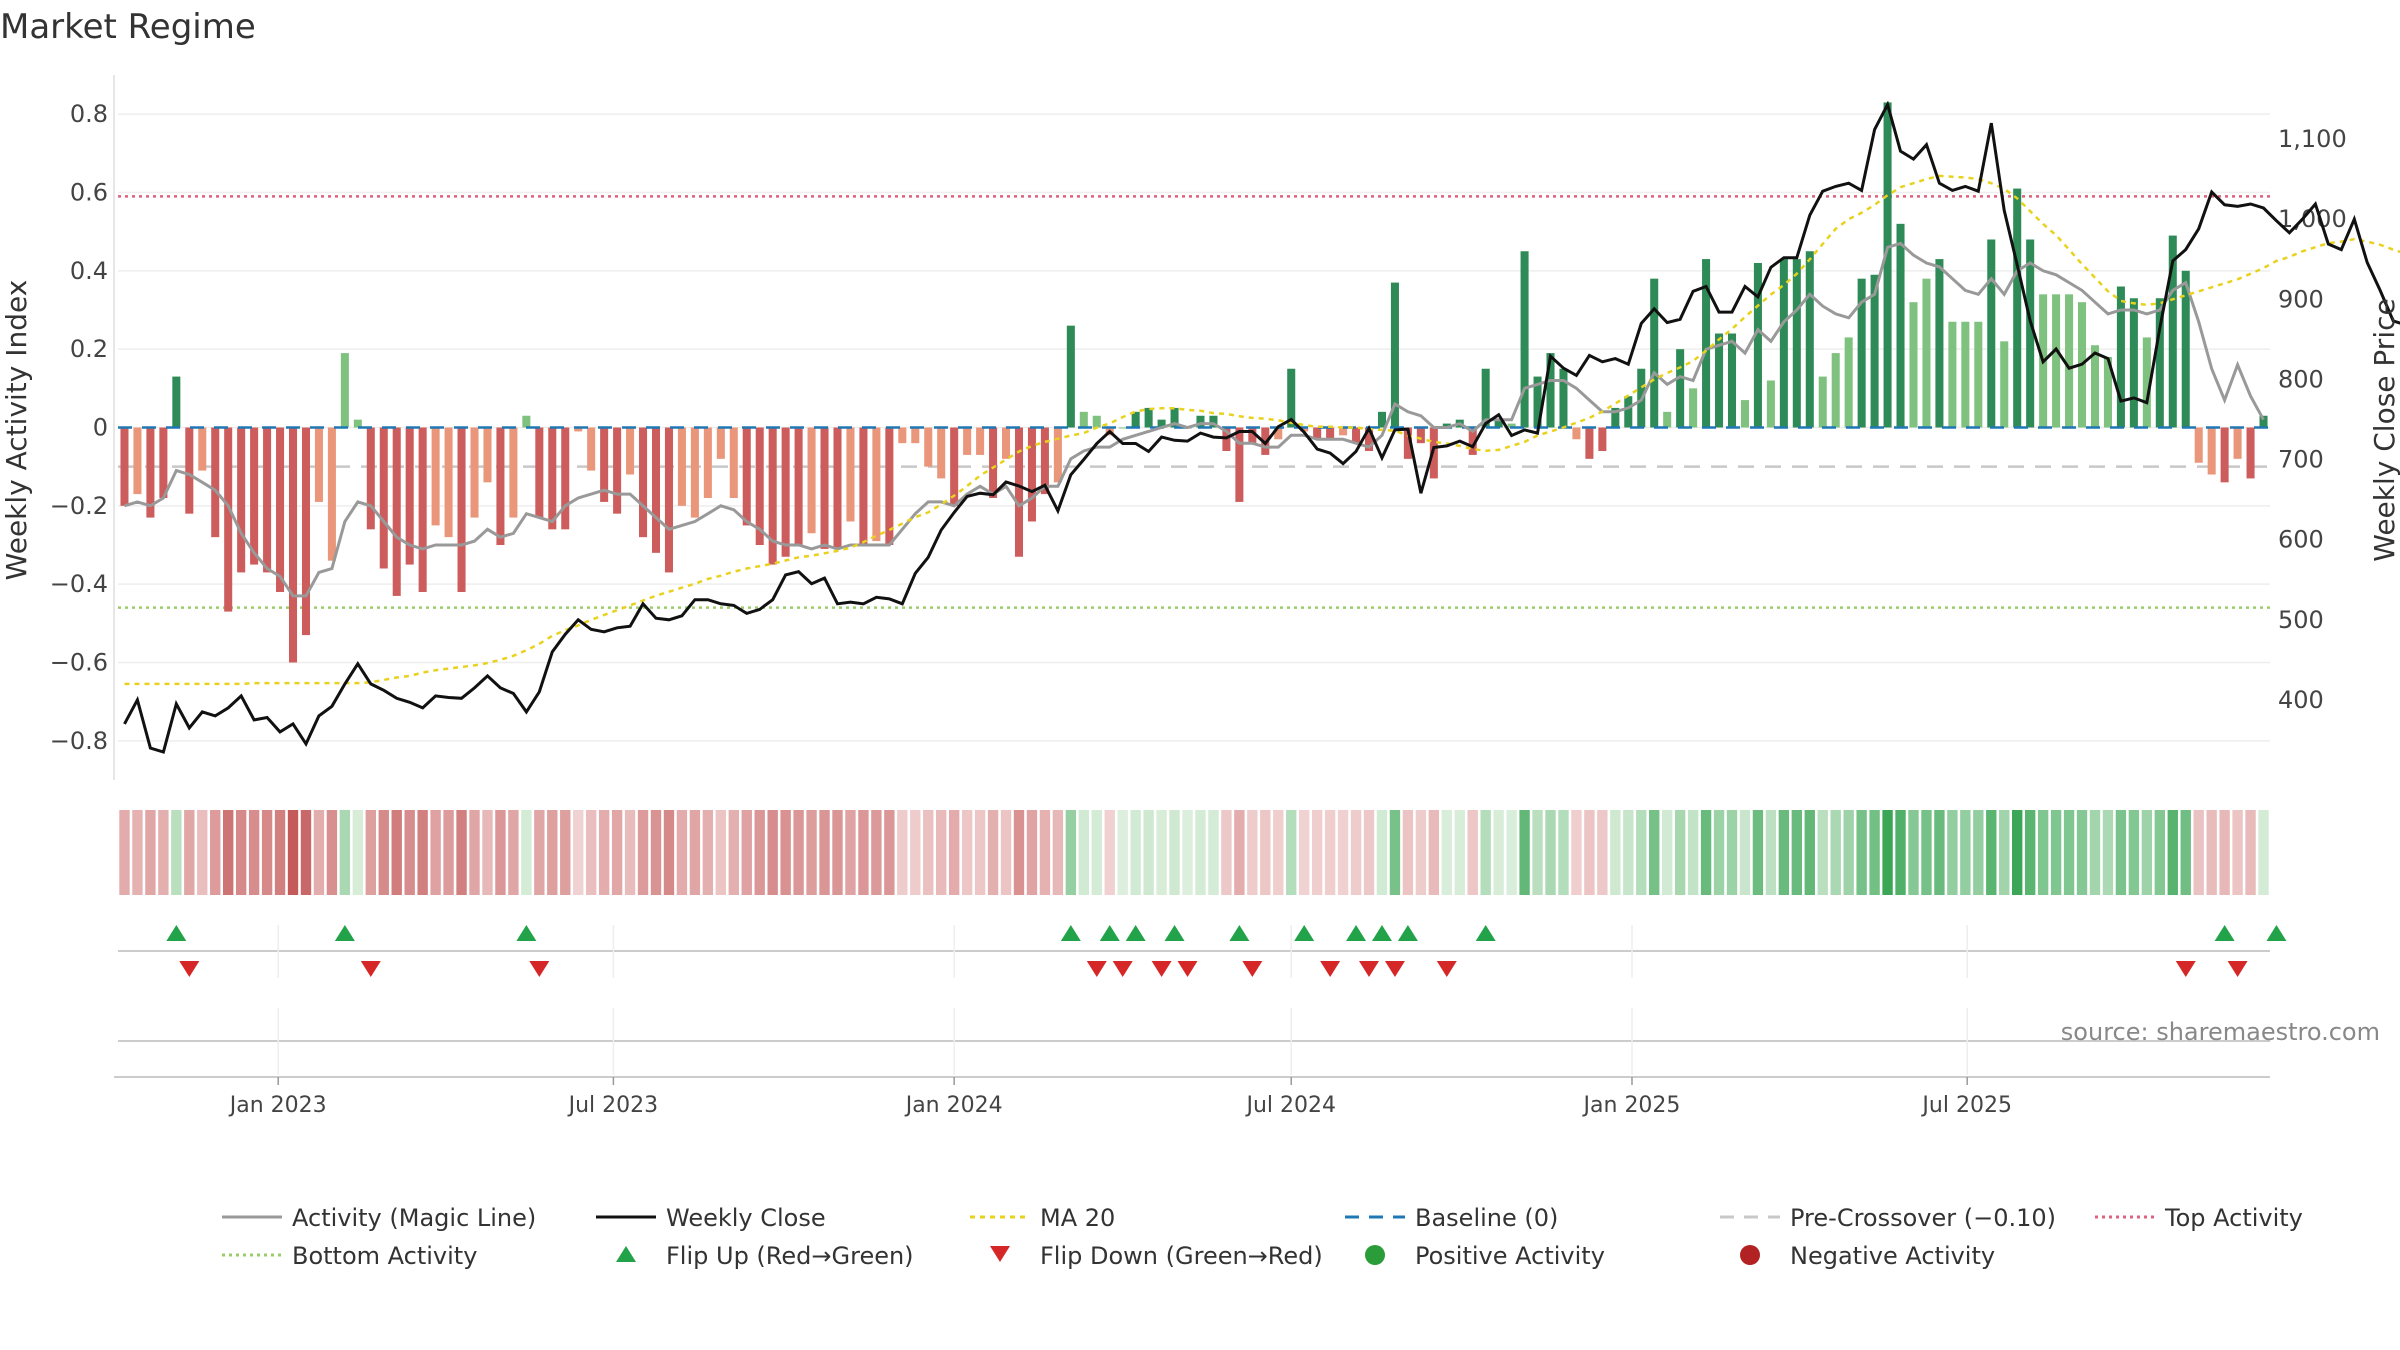 Image resolution: width=2400 pixels, height=1350 pixels. What do you see at coordinates (2301, 379) in the screenshot?
I see `y2-tick-label: 800` at bounding box center [2301, 379].